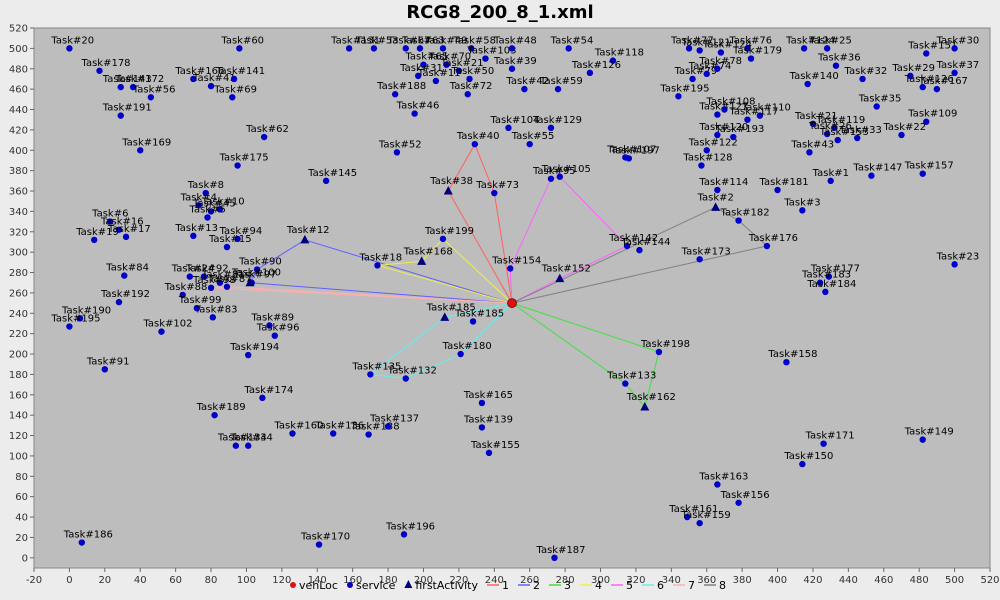 This screenshot has height=600, width=1000. I want to click on x-tick-label: 380, so click(742, 580).